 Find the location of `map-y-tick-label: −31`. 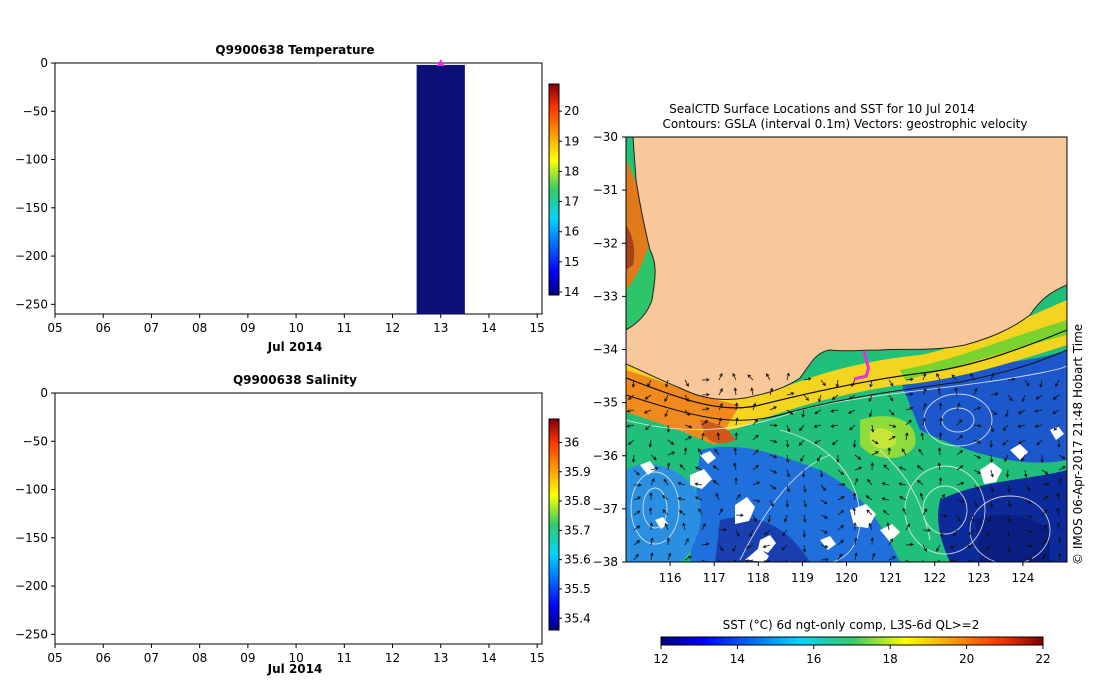

map-y-tick-label: −31 is located at coordinates (605, 190).